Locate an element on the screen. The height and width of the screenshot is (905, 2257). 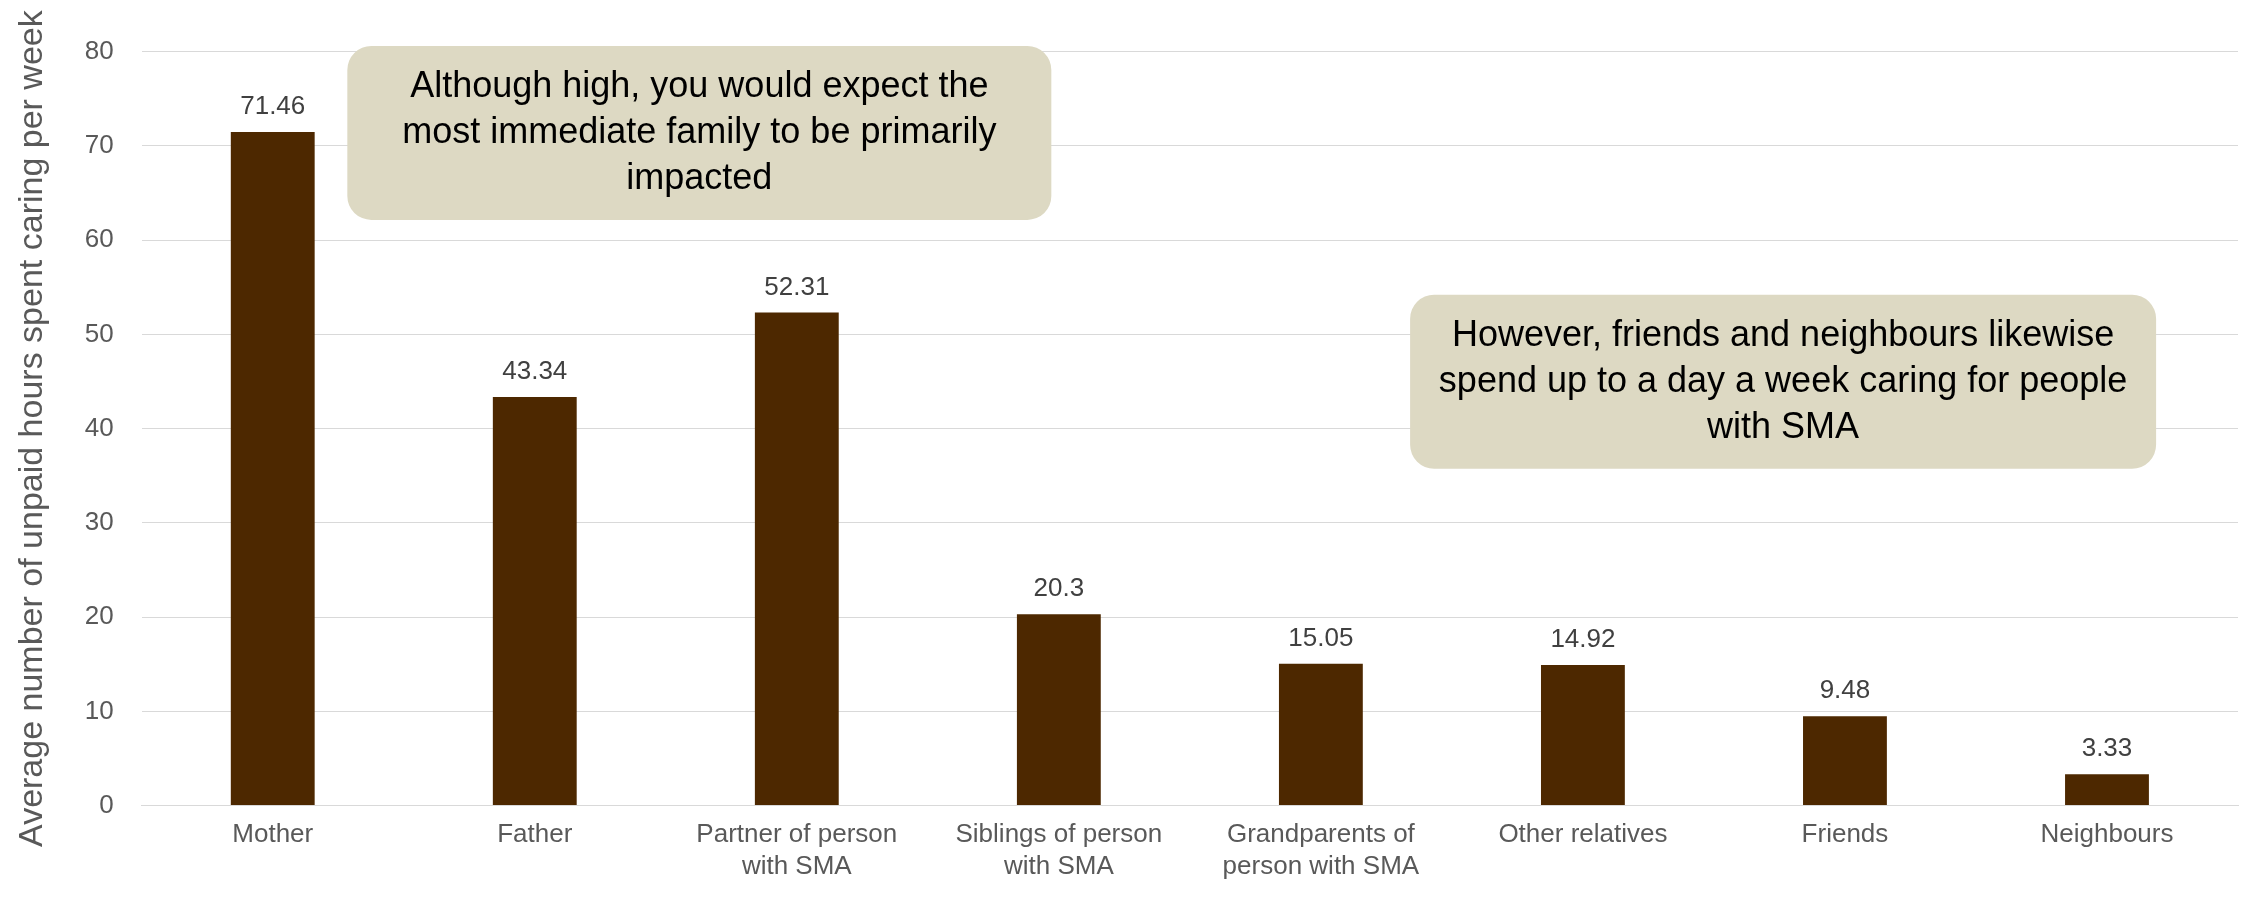
data-label: 3.33 is located at coordinates (2107, 747).